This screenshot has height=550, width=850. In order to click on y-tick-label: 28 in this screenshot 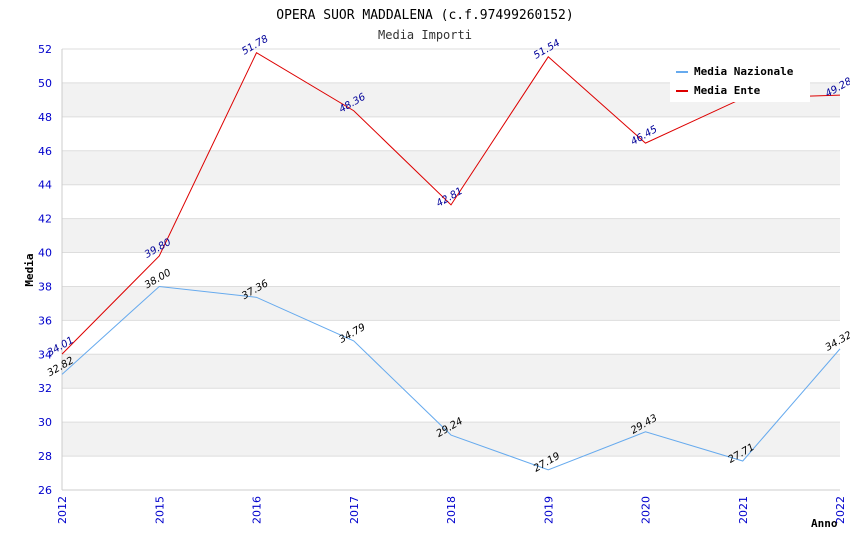, I will do `click(45, 456)`.